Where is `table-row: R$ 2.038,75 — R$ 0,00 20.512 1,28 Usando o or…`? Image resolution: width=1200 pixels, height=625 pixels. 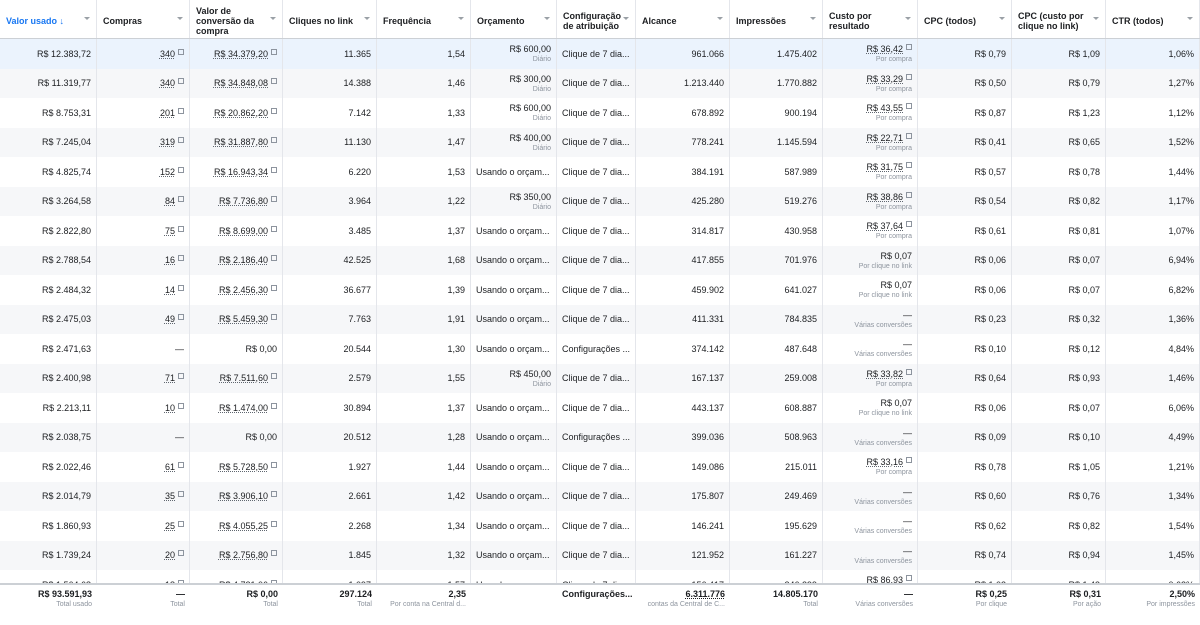 table-row: R$ 2.038,75 — R$ 0,00 20.512 1,28 Usando o or… is located at coordinates (600, 437).